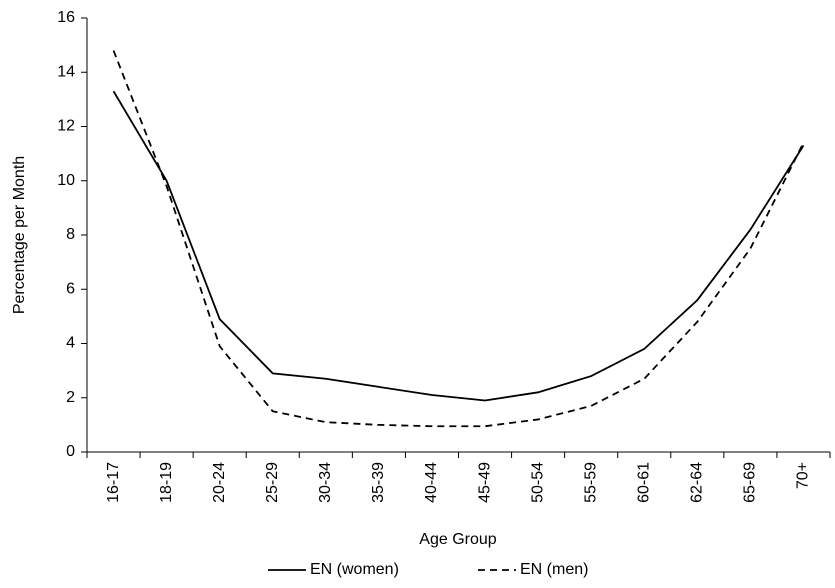 The image size is (835, 588). I want to click on x-tick-label: 20-24, so click(219, 482).